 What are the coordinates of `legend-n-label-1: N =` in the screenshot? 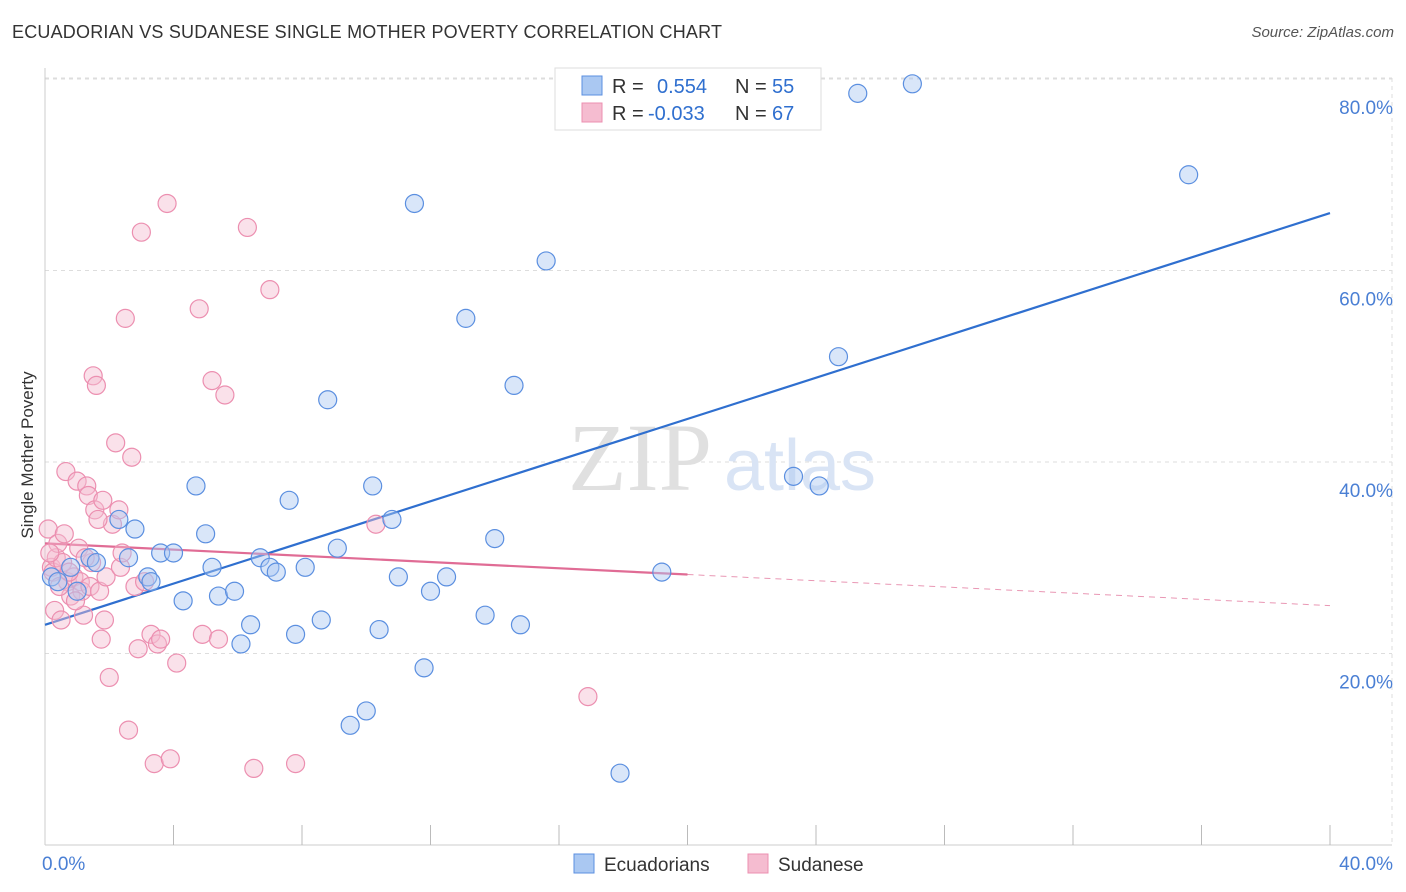 It's located at (751, 114).